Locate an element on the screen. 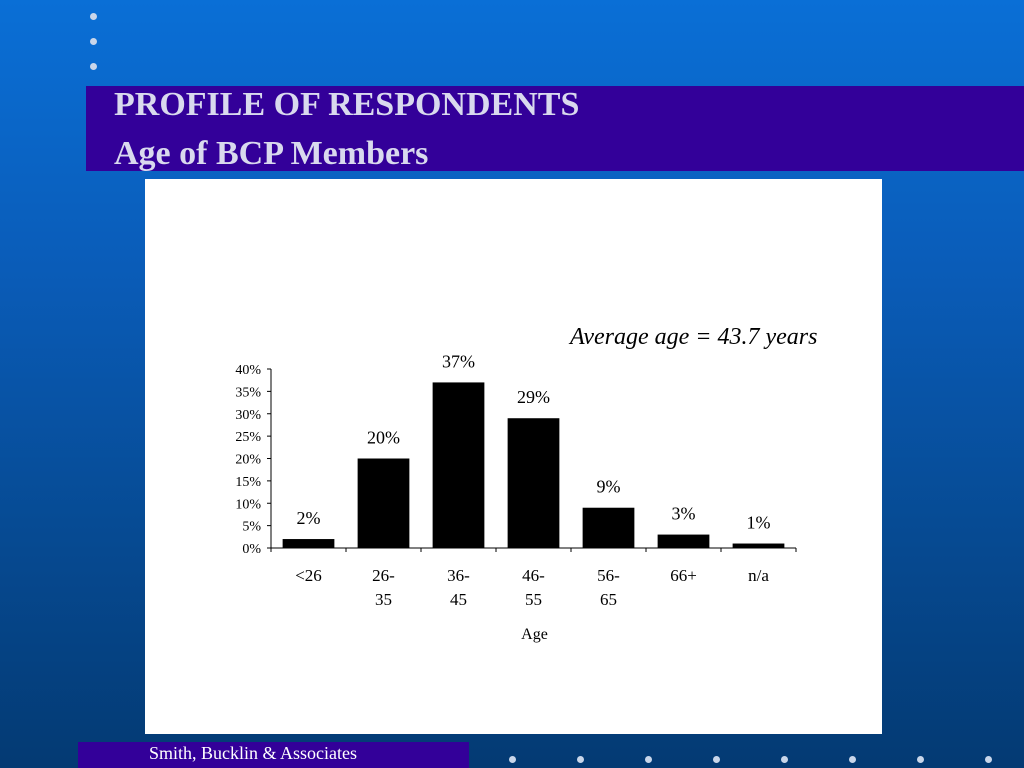 Image resolution: width=1024 pixels, height=768 pixels. x-category-label: n/a is located at coordinates (758, 575).